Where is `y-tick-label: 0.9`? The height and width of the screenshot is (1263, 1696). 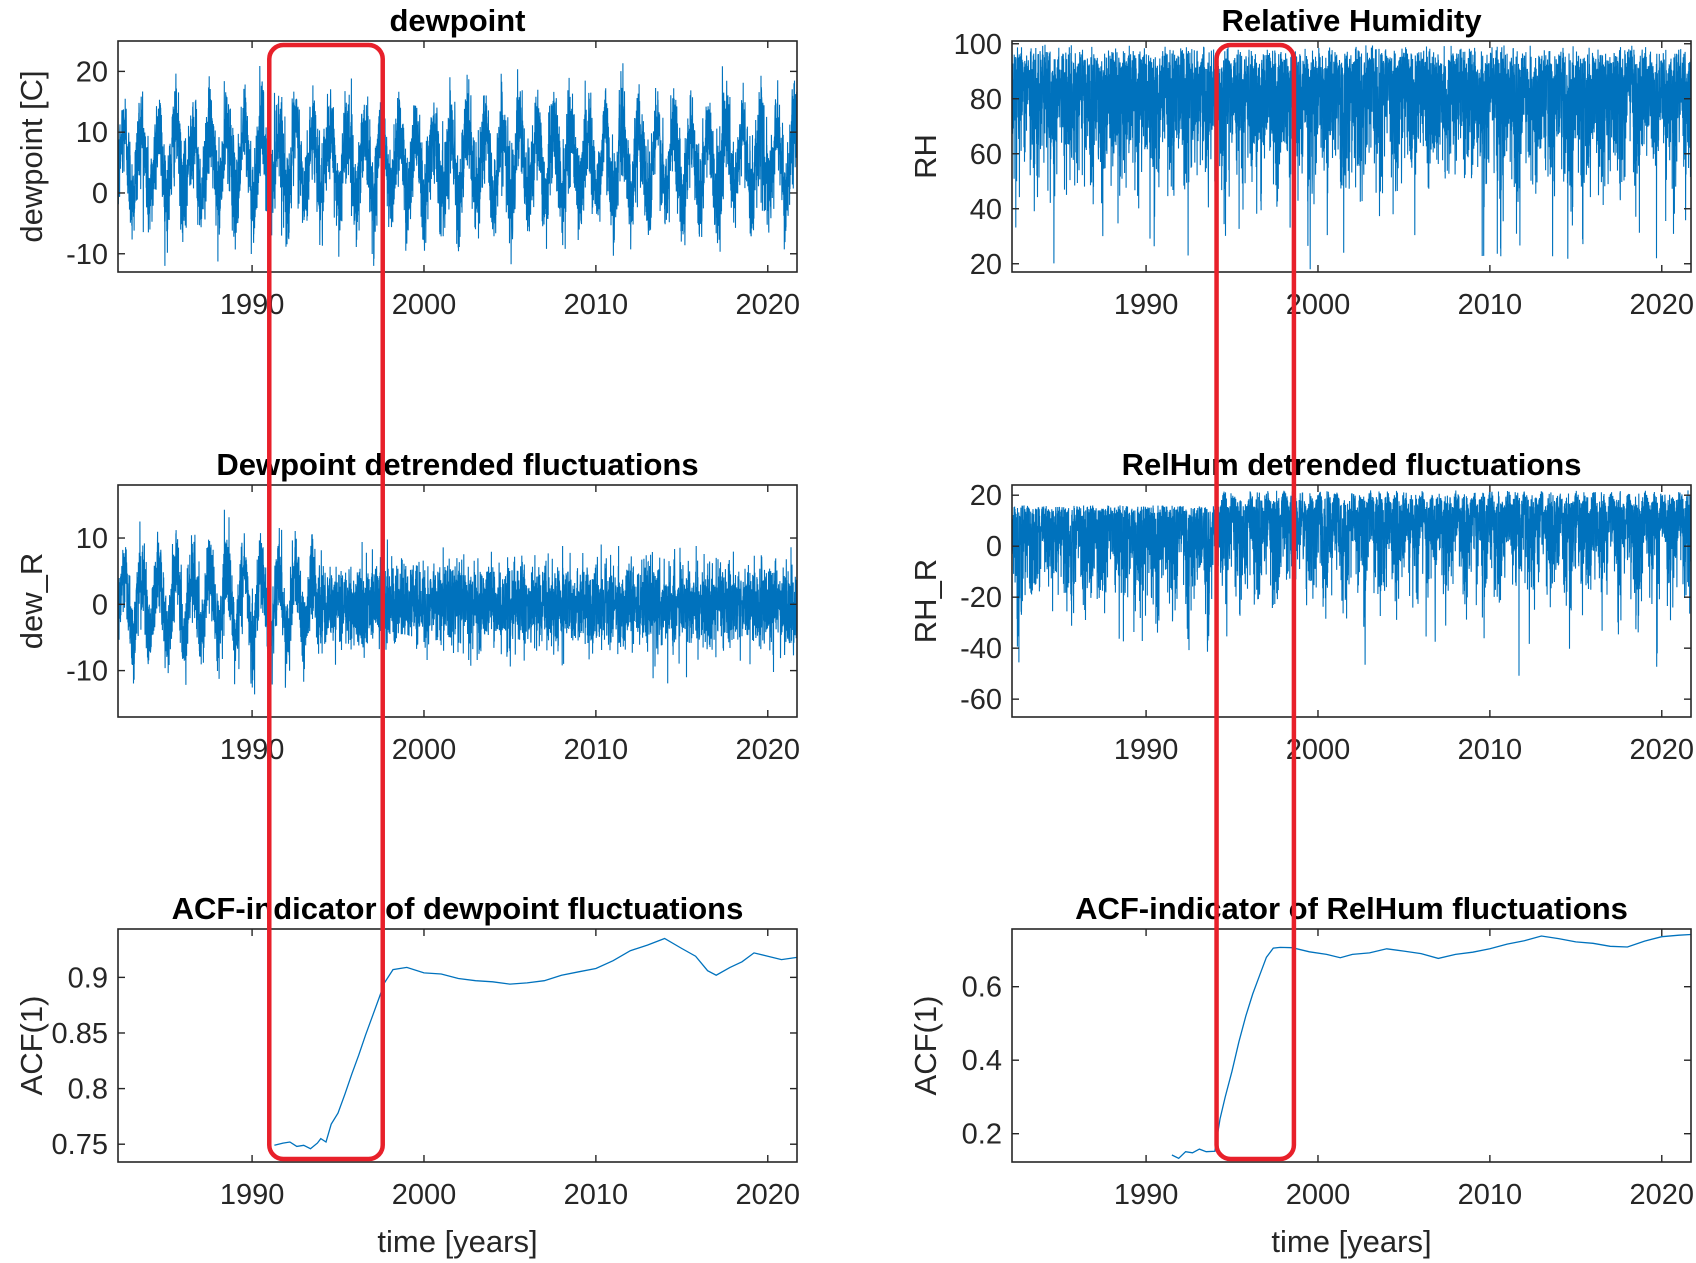 y-tick-label: 0.9 is located at coordinates (88, 978).